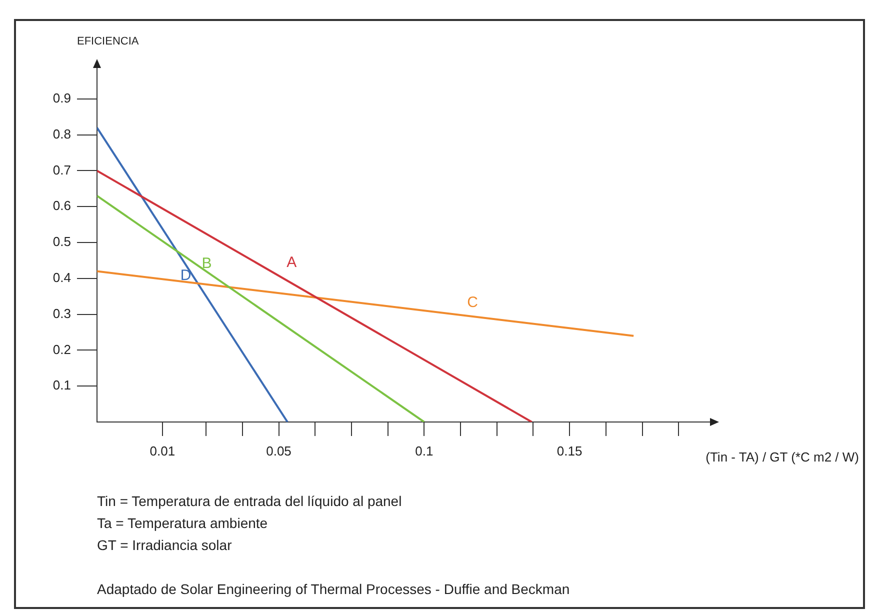 Image resolution: width=869 pixels, height=612 pixels. Describe the element at coordinates (61, 98) in the screenshot. I see `y-tick-label: 0.9` at that location.